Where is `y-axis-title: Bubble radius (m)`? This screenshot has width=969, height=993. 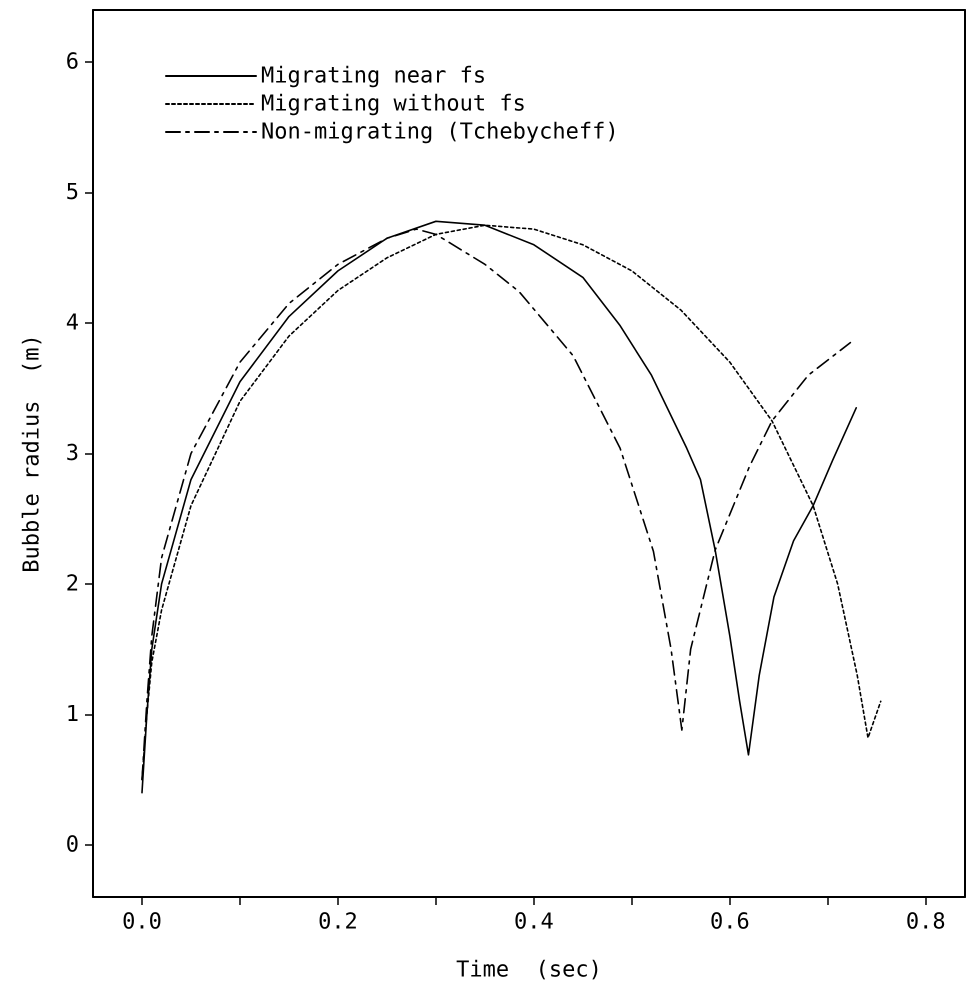 y-axis-title: Bubble radius (m) is located at coordinates (32, 453).